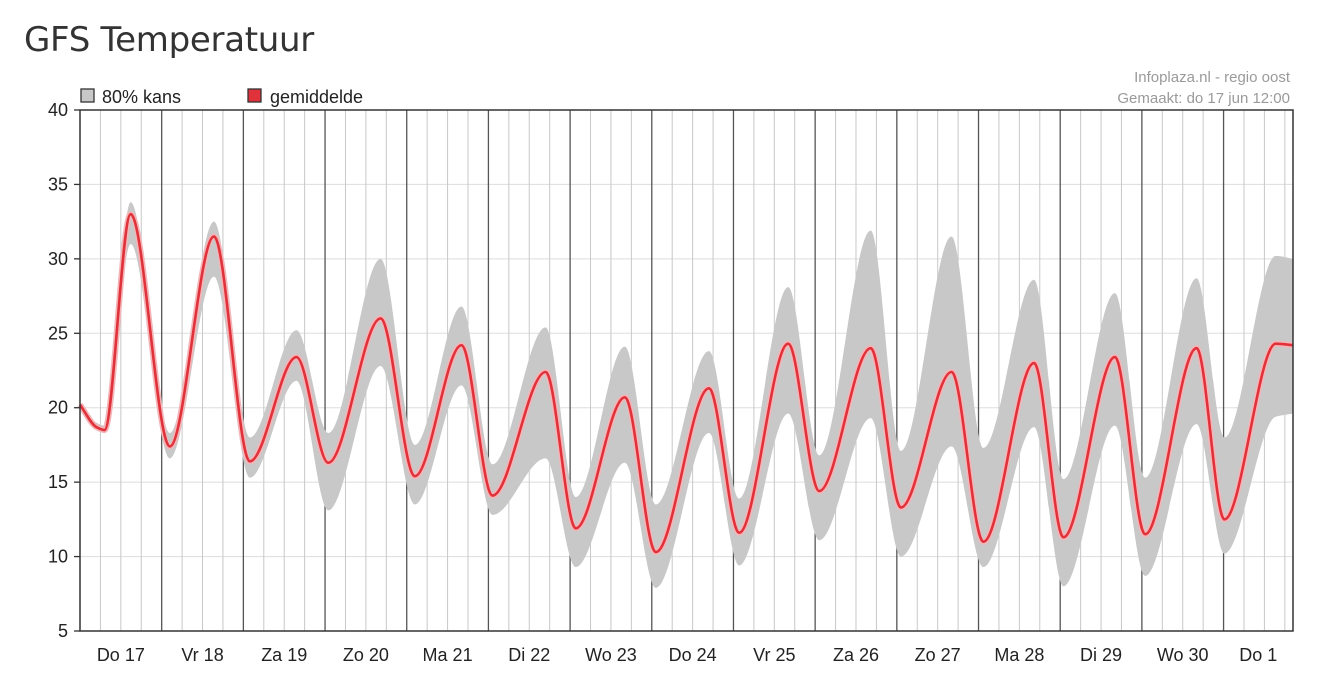 This screenshot has width=1330, height=695. What do you see at coordinates (366, 655) in the screenshot?
I see `x-tick-label: Zo 20` at bounding box center [366, 655].